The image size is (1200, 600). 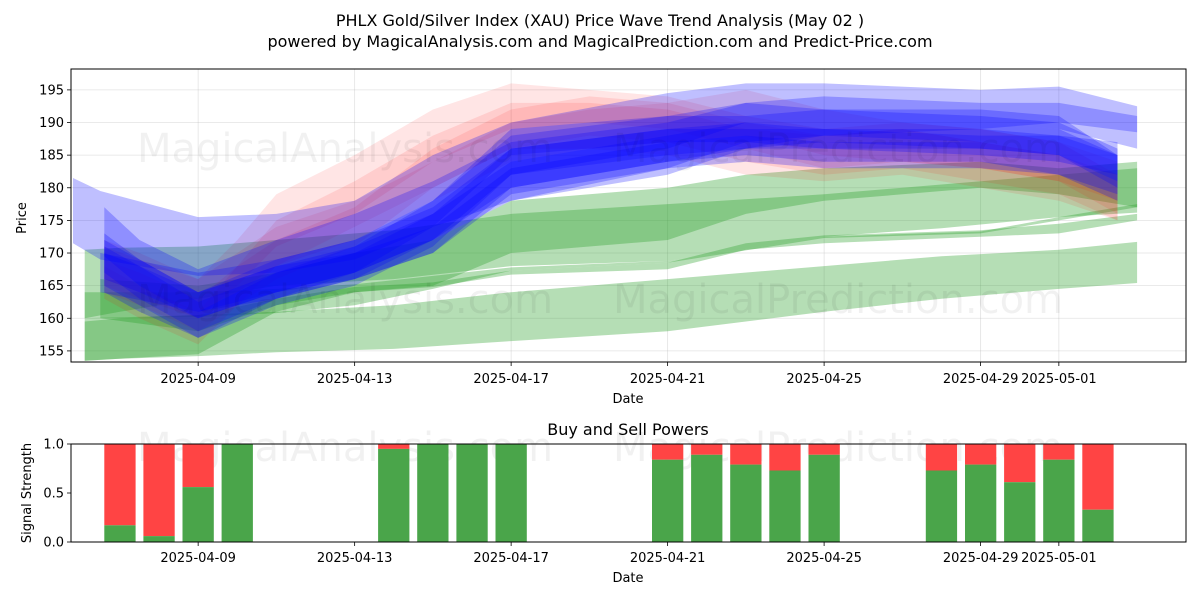 What do you see at coordinates (511, 379) in the screenshot?
I see `price-x-tick-label: 2025-04-17` at bounding box center [511, 379].